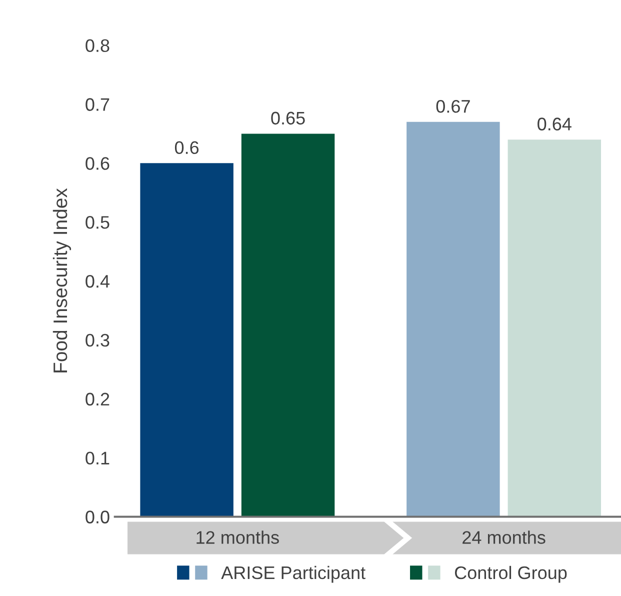  I want to click on data-label: 0.64, so click(555, 124).